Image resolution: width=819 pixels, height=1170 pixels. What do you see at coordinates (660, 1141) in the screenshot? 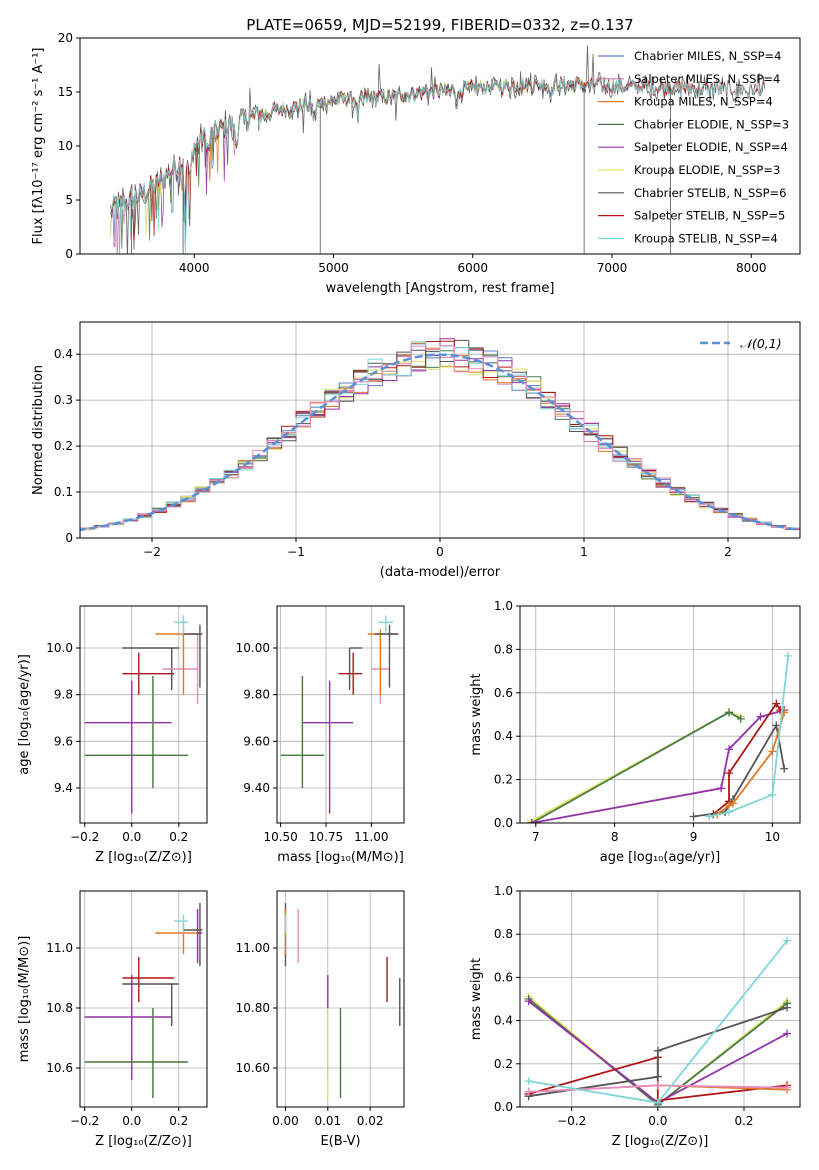
I see `x-axis-label: Z [log₁₀(Z/Z⊙)]` at bounding box center [660, 1141].